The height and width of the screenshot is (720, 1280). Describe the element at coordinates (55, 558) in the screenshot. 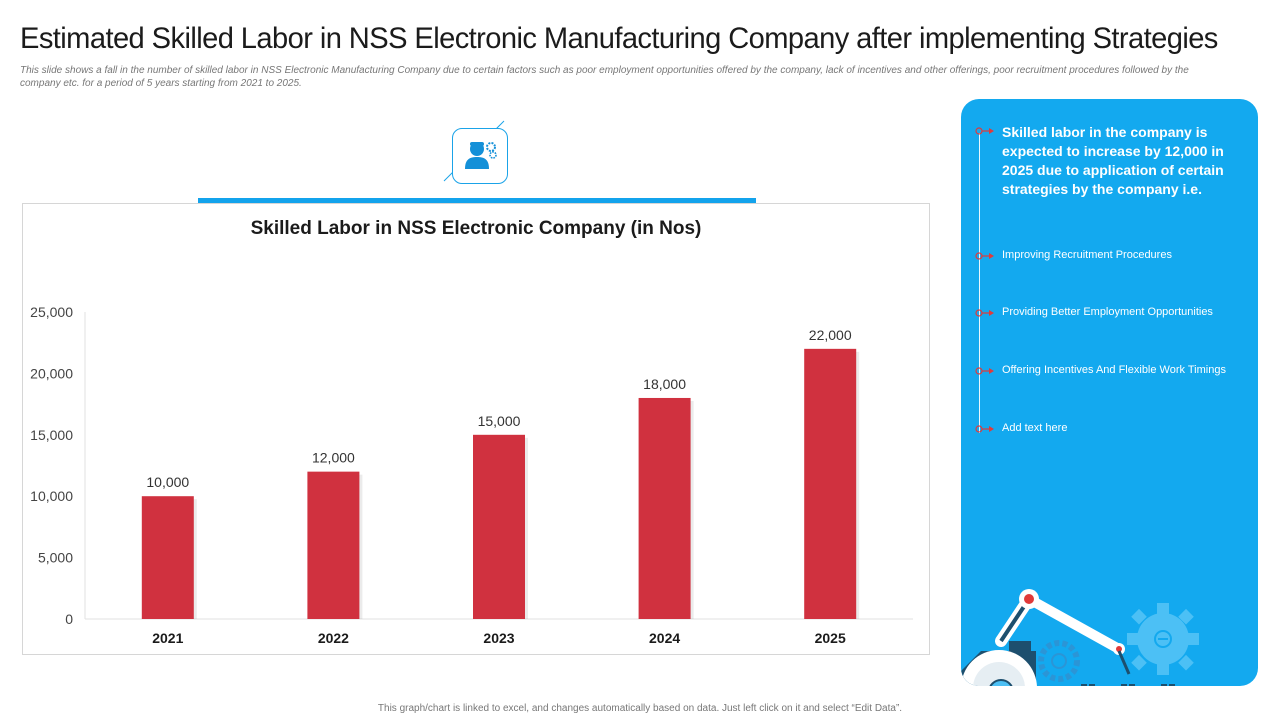

I see `y-tick-label: 5,000` at that location.